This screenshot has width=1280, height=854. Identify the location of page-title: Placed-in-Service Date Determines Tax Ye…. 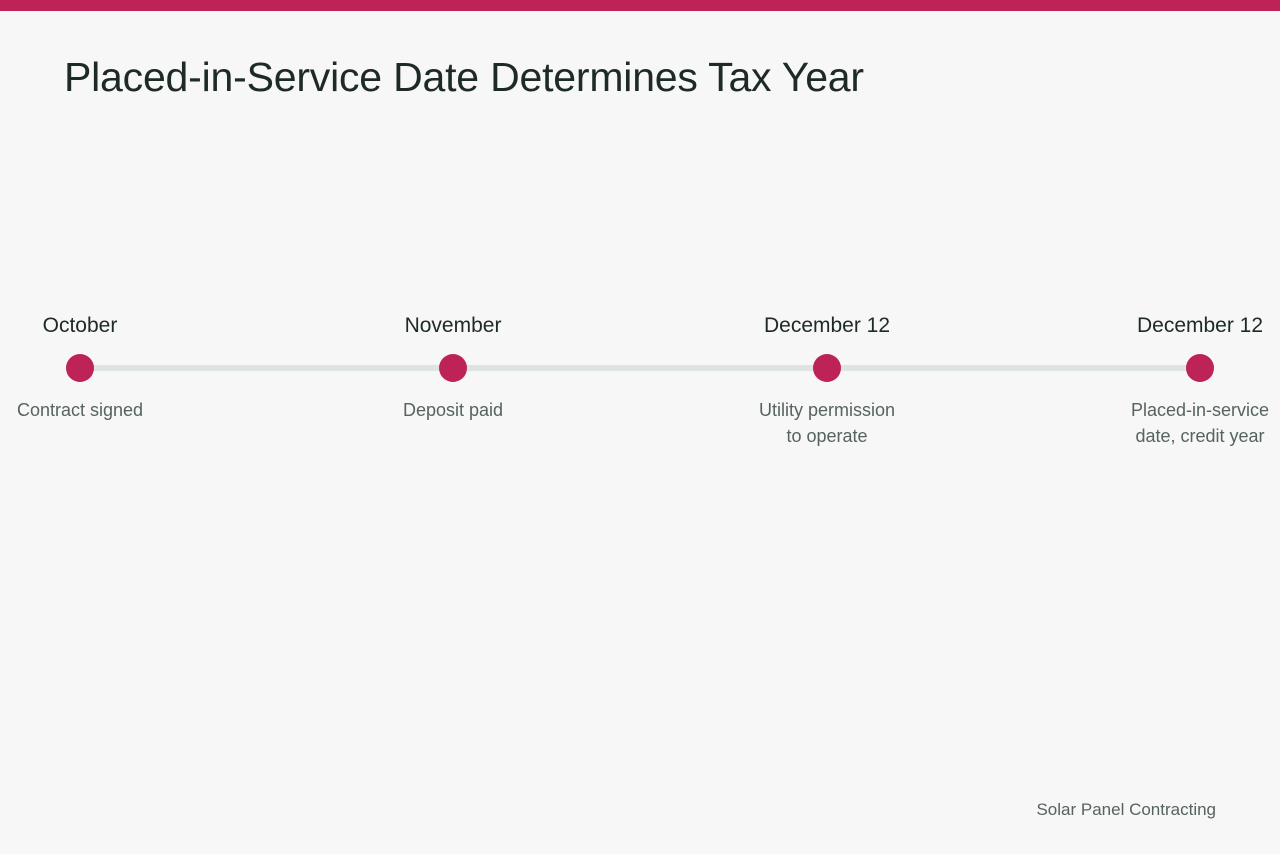
(464, 77).